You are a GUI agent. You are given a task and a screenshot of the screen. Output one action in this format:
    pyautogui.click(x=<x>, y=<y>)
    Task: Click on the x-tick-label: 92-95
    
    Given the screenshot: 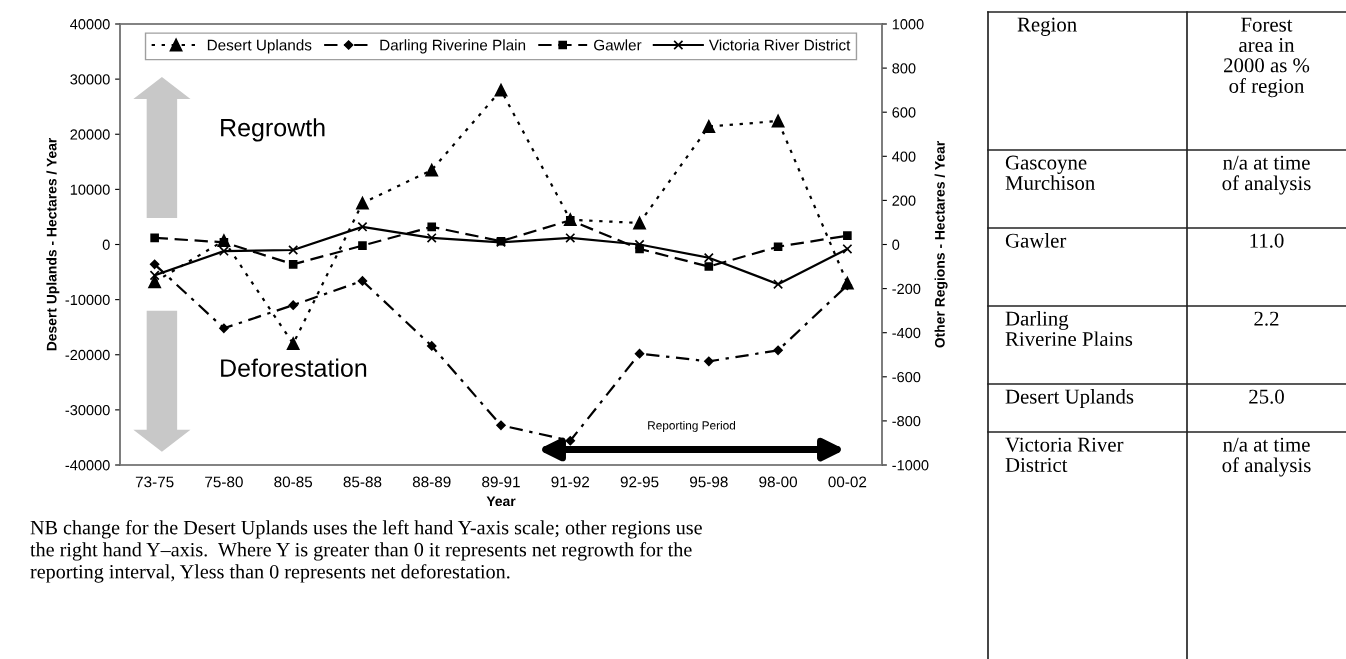 What is the action you would take?
    pyautogui.click(x=639, y=482)
    